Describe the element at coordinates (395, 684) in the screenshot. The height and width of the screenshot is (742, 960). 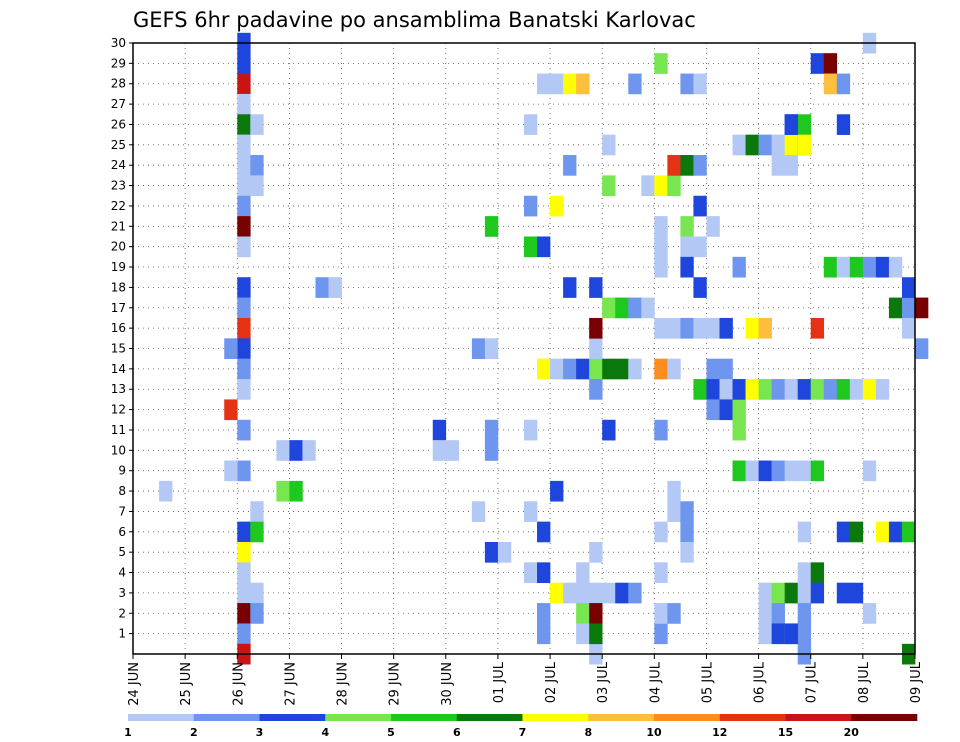
I see `x-tick-label: 29 JUN` at that location.